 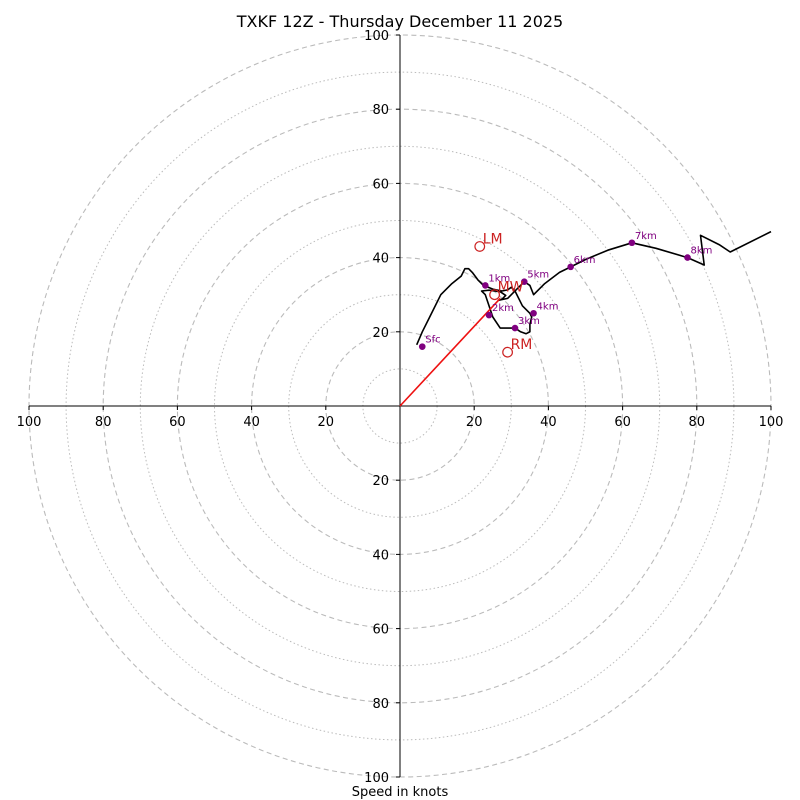 I want to click on height-marker-sfc, so click(x=422, y=346).